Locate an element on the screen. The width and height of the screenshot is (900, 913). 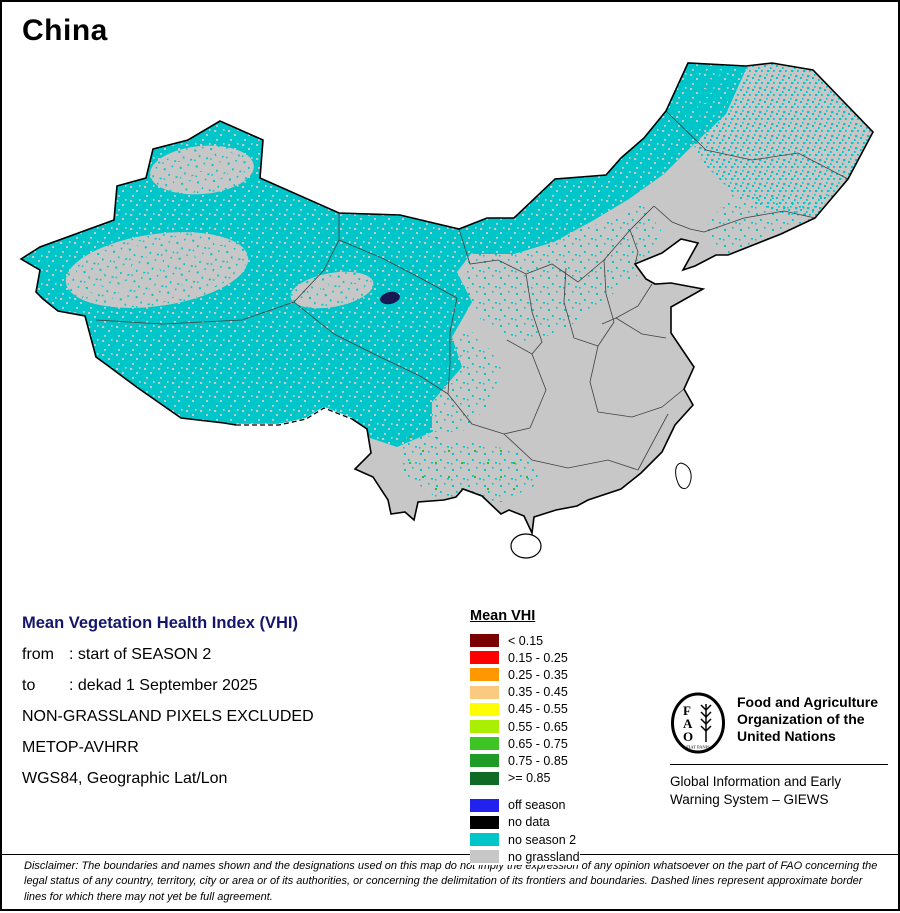
legend-label: 0.25 - 0.35 is located at coordinates (538, 674).